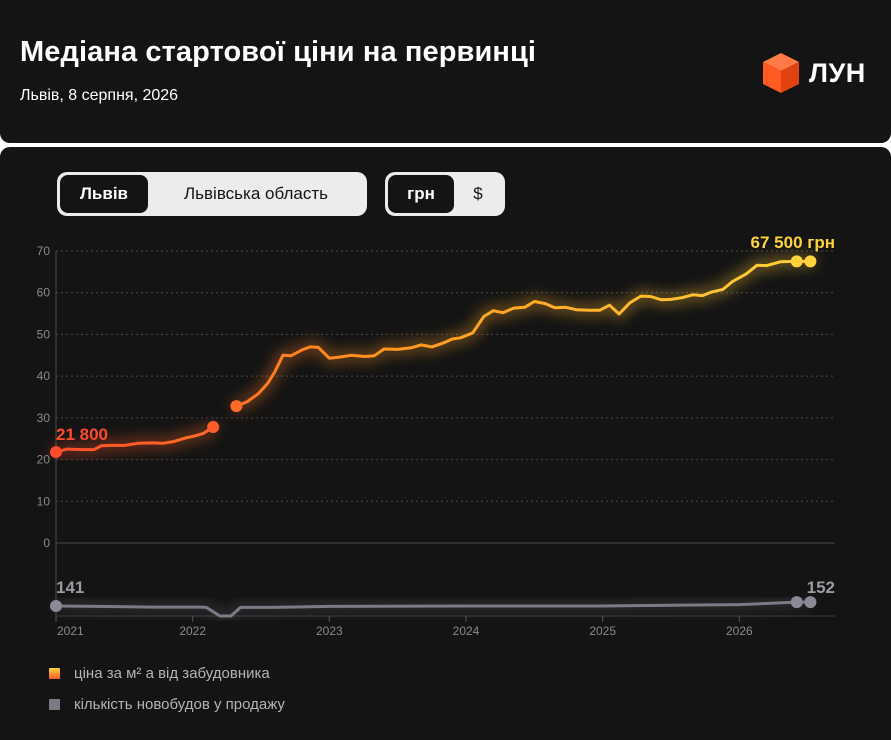 The height and width of the screenshot is (740, 891). Describe the element at coordinates (793, 242) in the screenshot. I see `price-end-label: 67 500 грн` at that location.